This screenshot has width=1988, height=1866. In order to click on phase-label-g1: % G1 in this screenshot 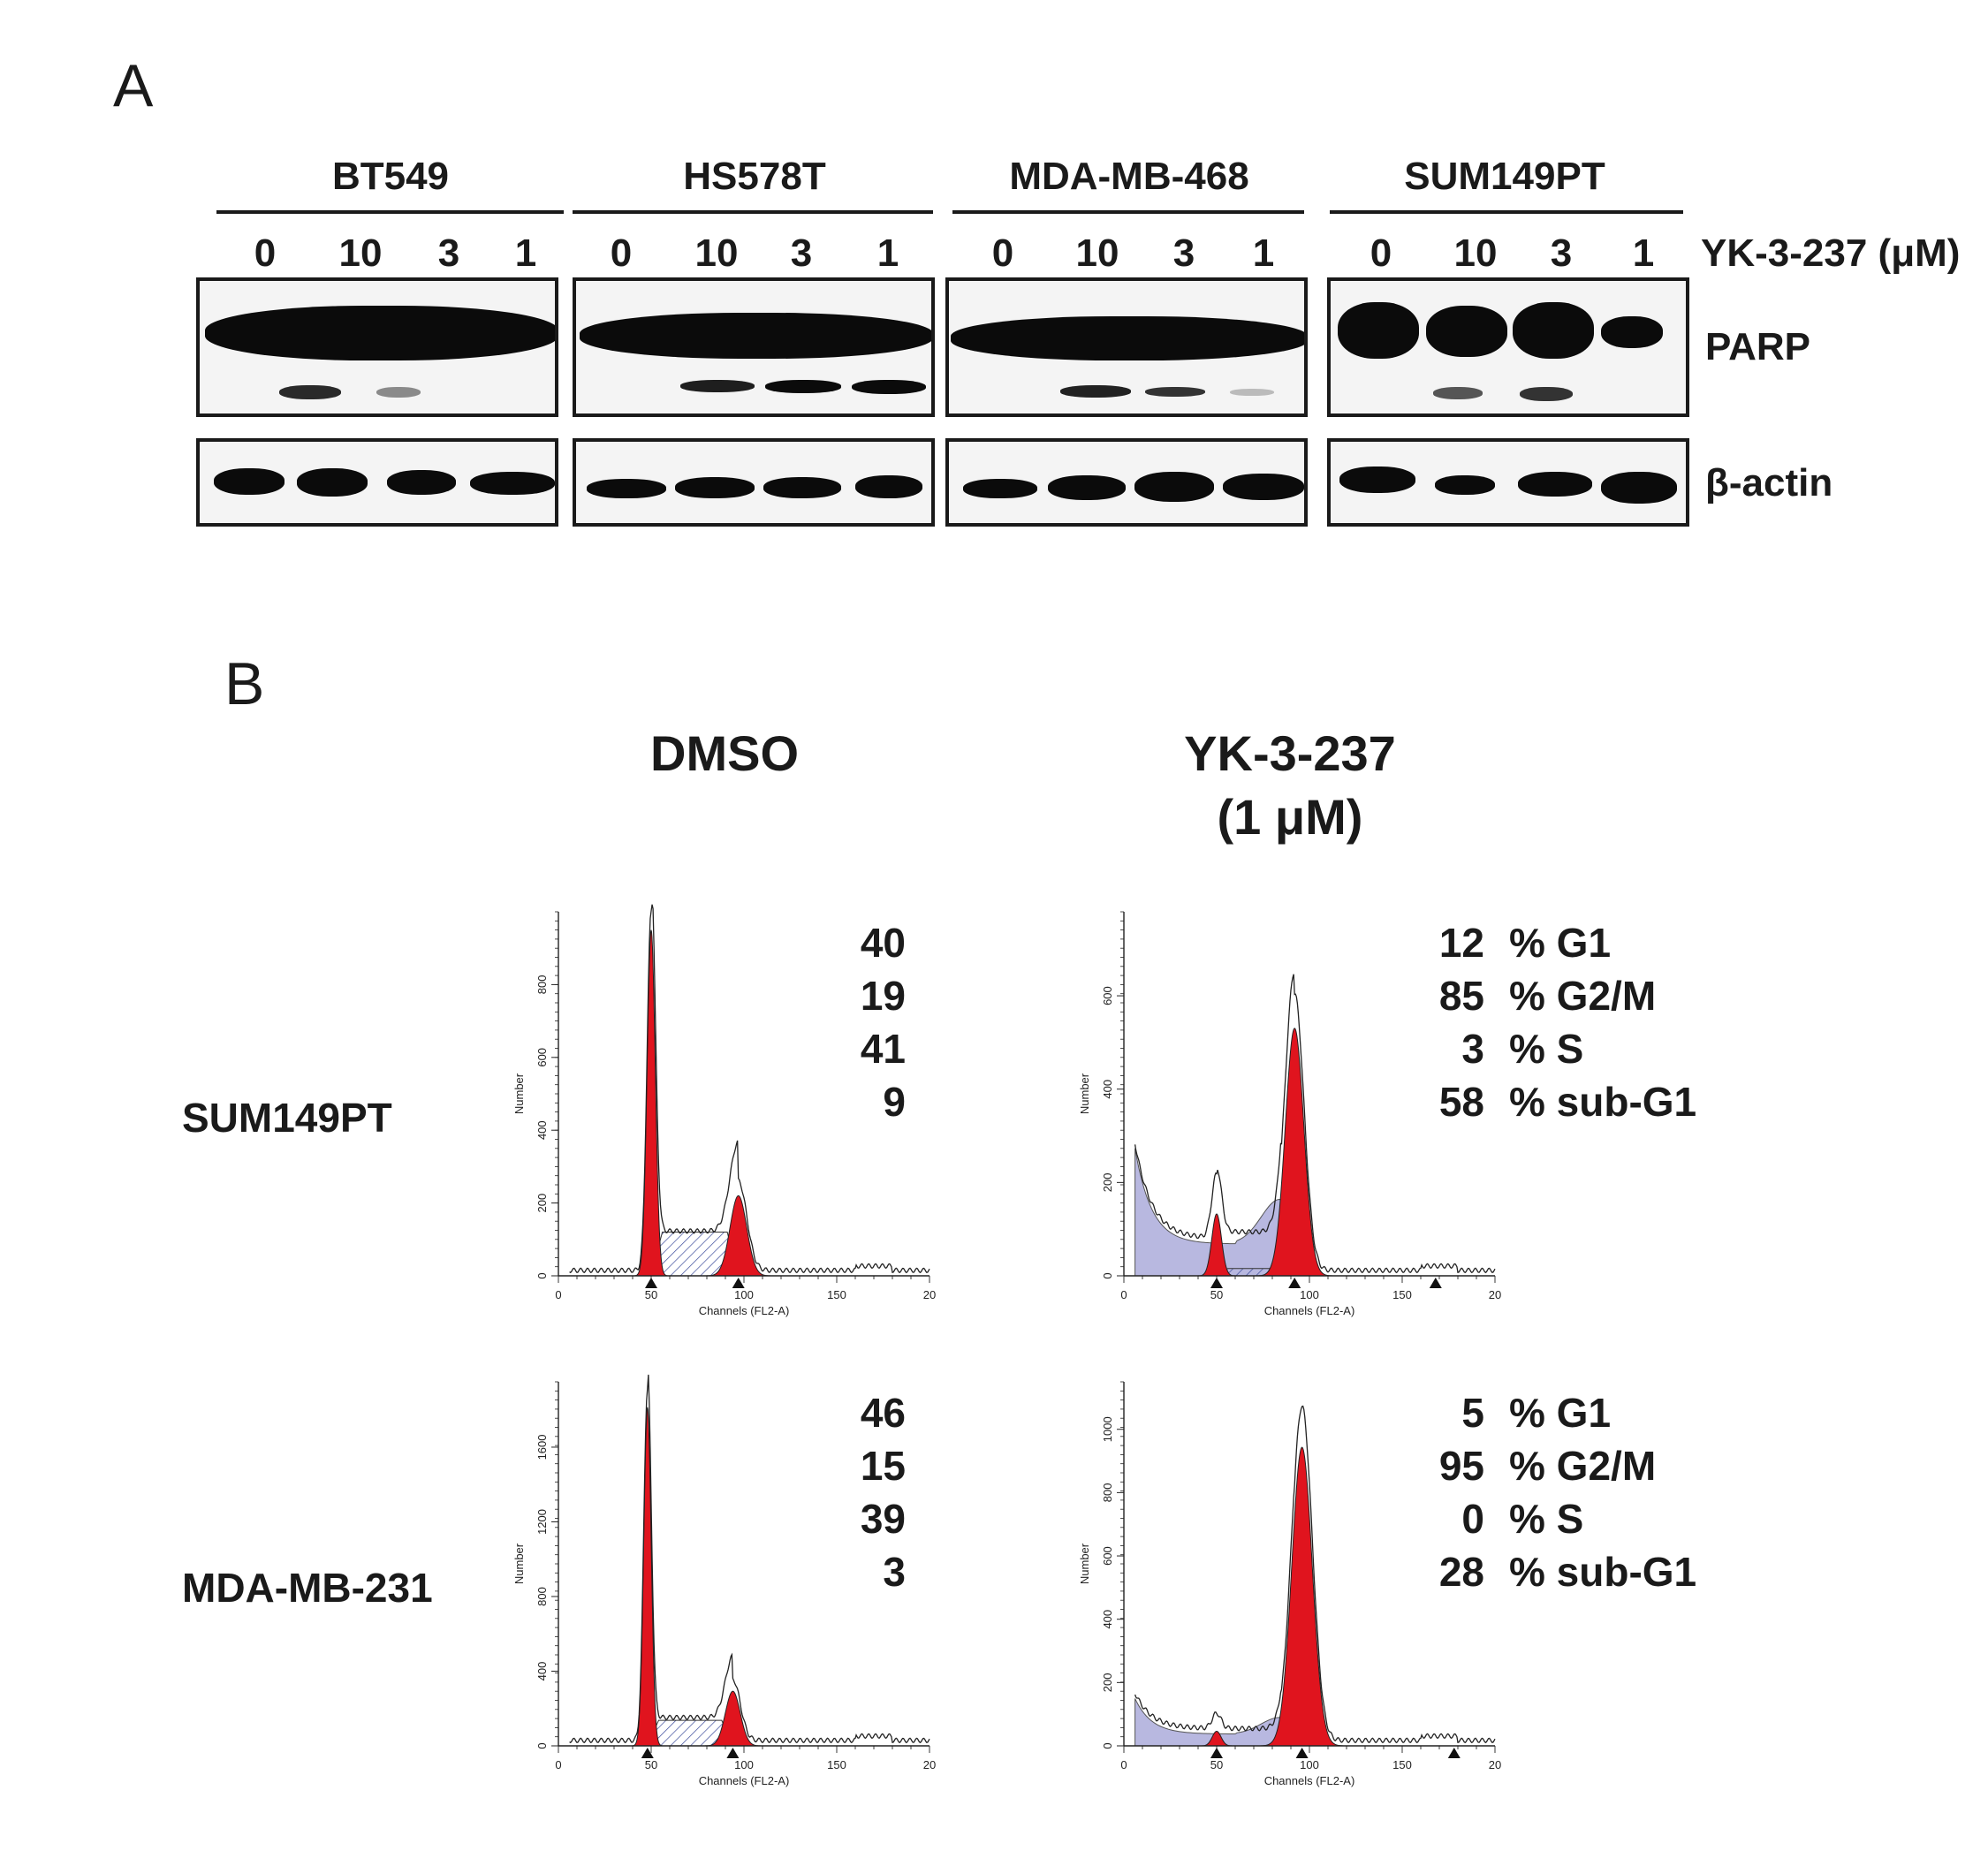, I will do `click(1560, 943)`.